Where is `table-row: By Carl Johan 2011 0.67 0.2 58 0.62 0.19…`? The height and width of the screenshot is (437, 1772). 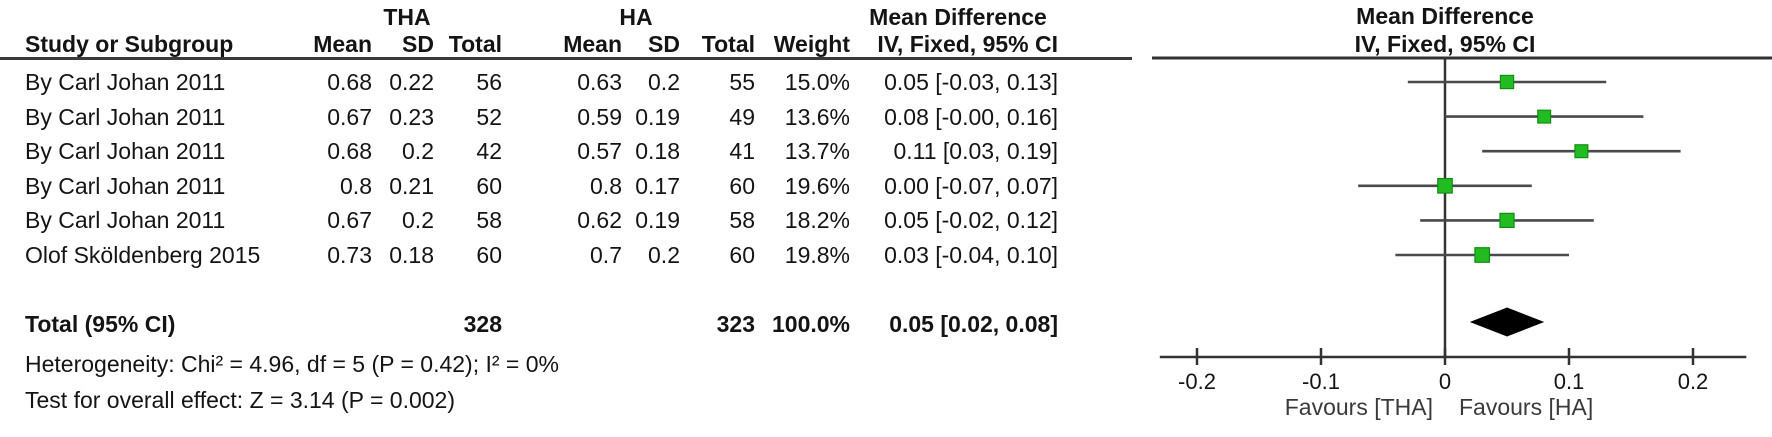
table-row: By Carl Johan 2011 0.67 0.2 58 0.62 0.19… is located at coordinates (541, 220).